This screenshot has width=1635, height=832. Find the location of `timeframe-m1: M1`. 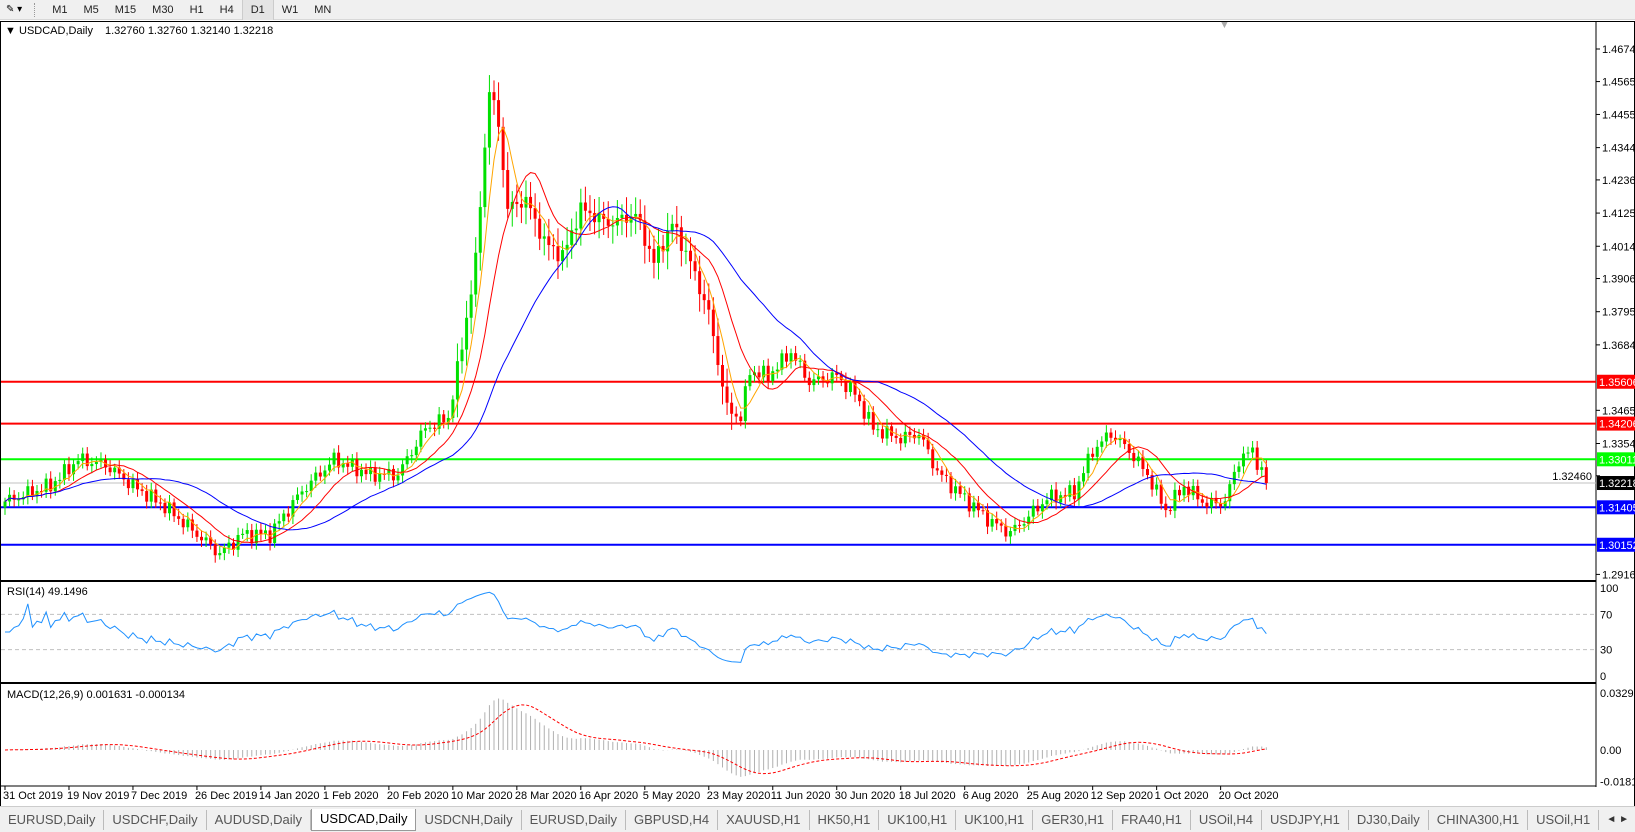

timeframe-m1: M1 is located at coordinates (60, 9).